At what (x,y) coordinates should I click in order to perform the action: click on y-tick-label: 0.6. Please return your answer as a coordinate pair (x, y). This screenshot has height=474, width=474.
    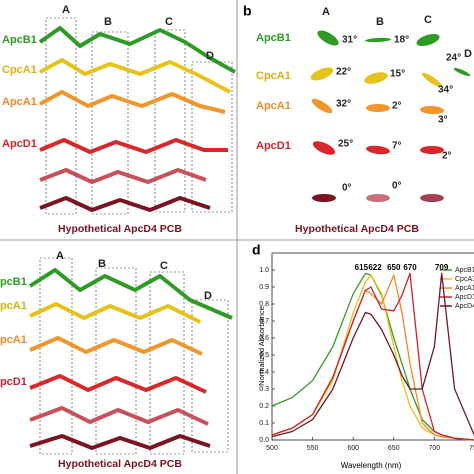
    Looking at the image, I should click on (264, 338).